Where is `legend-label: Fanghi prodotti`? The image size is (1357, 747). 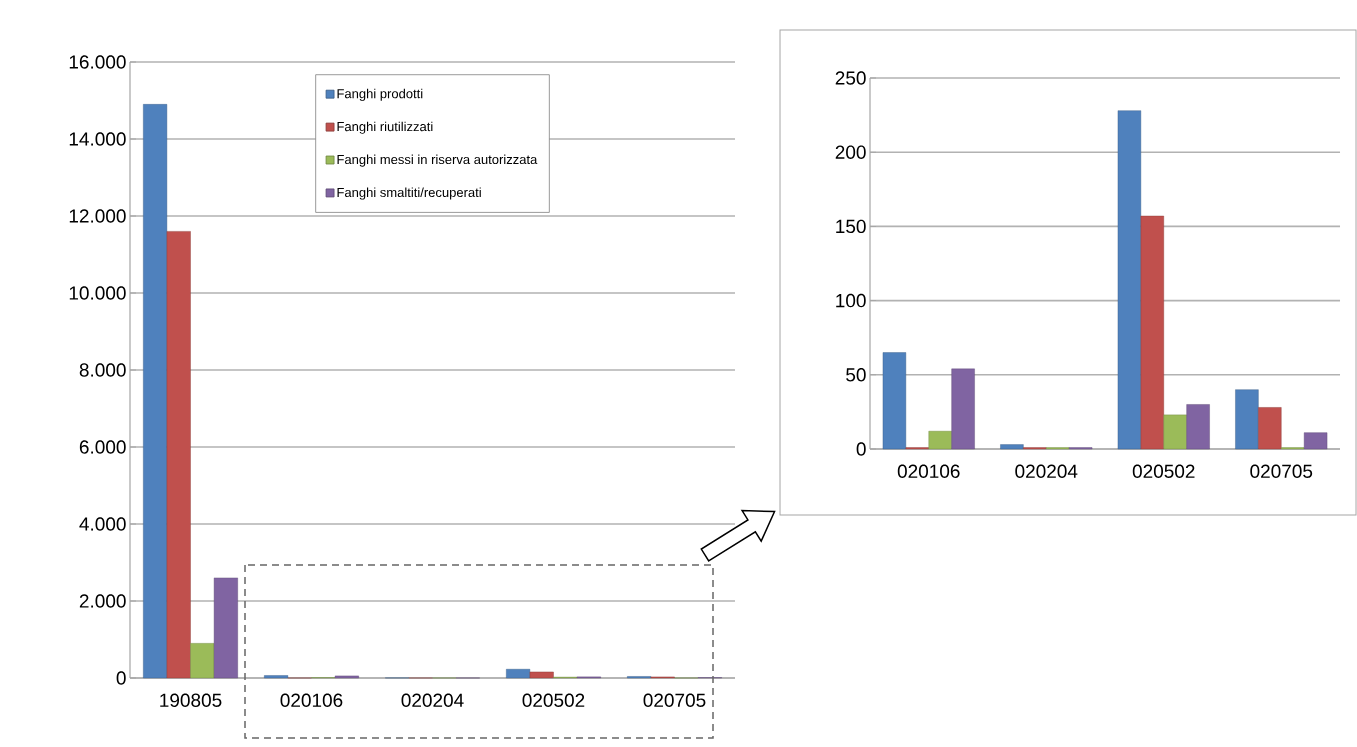 legend-label: Fanghi prodotti is located at coordinates (380, 94).